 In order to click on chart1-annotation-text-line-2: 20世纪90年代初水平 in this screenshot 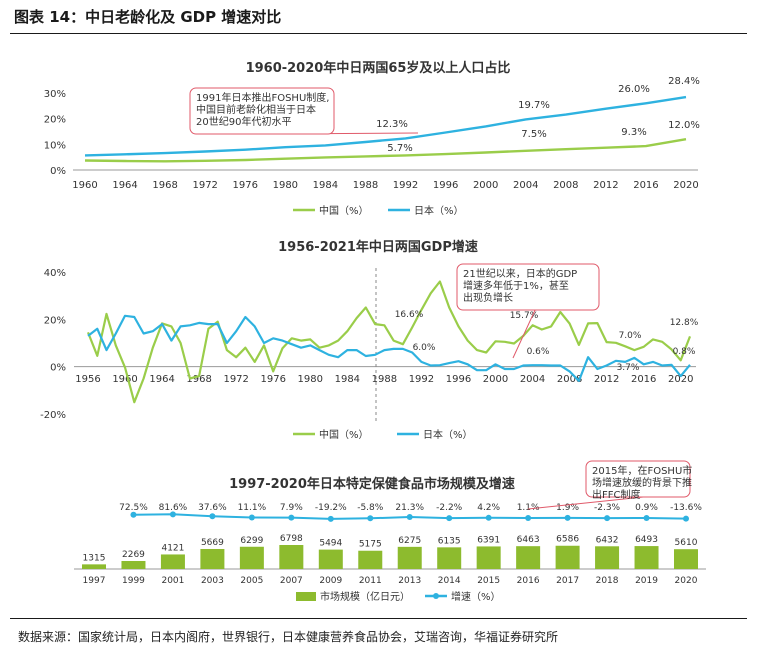, I will do `click(243, 121)`.